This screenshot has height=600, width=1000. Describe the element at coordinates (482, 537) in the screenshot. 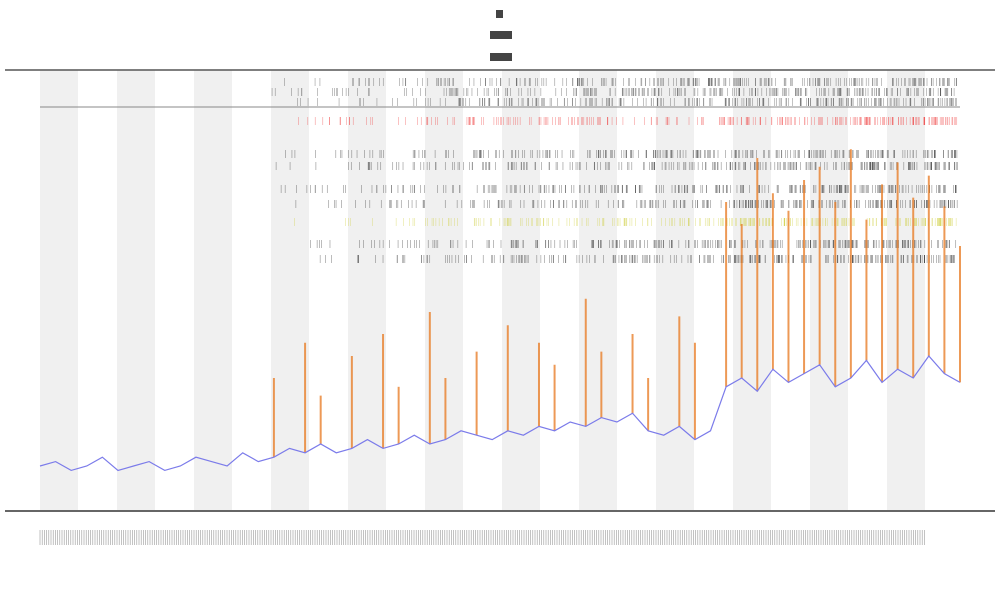

I see `x-labels` at that location.